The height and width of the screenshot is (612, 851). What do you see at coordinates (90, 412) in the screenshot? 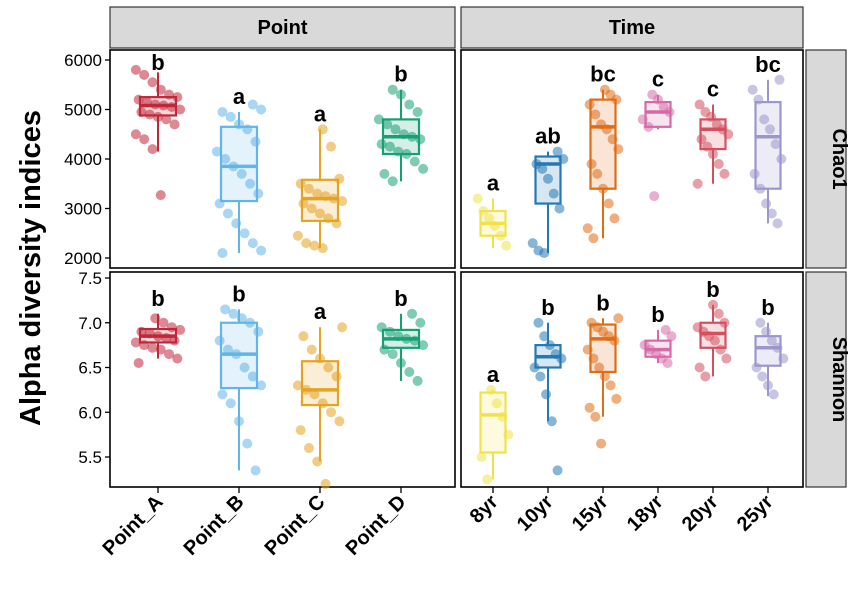
I see `y-tick-label-shannon-1: 6.0` at bounding box center [90, 412].